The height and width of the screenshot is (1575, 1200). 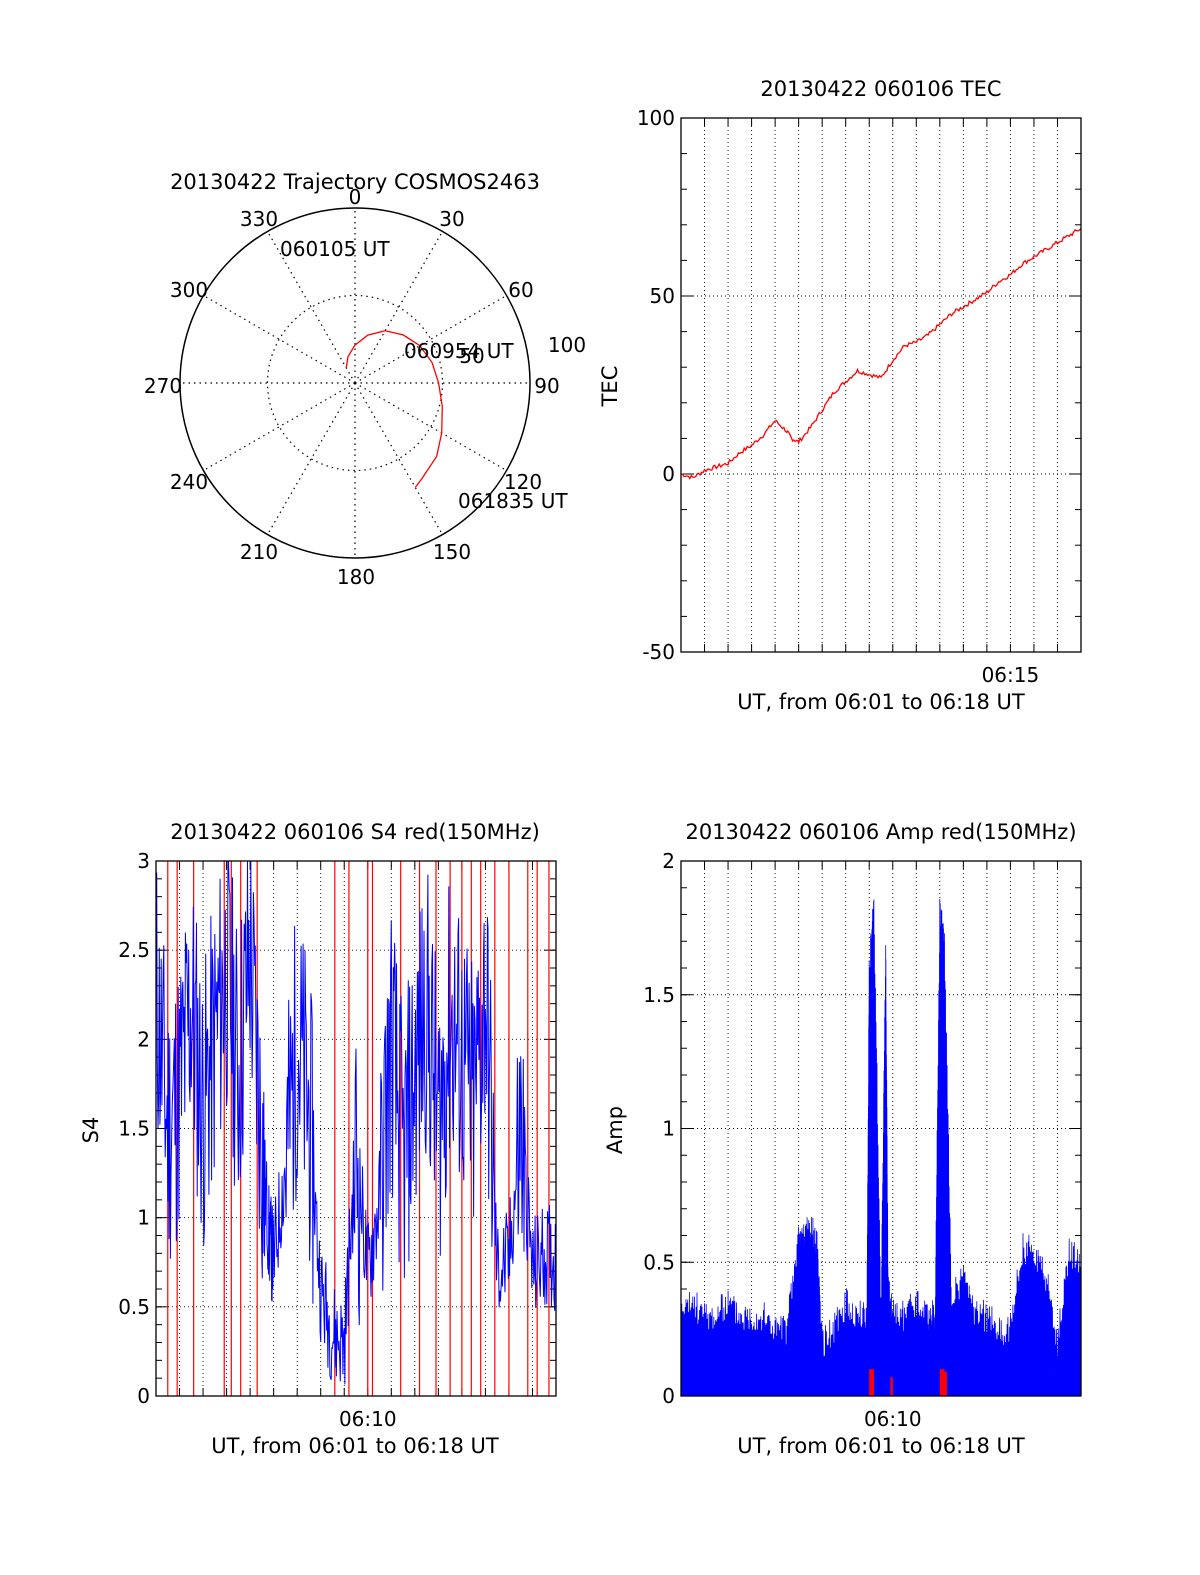 I want to click on amp-y-axis-label: Amp, so click(x=615, y=1130).